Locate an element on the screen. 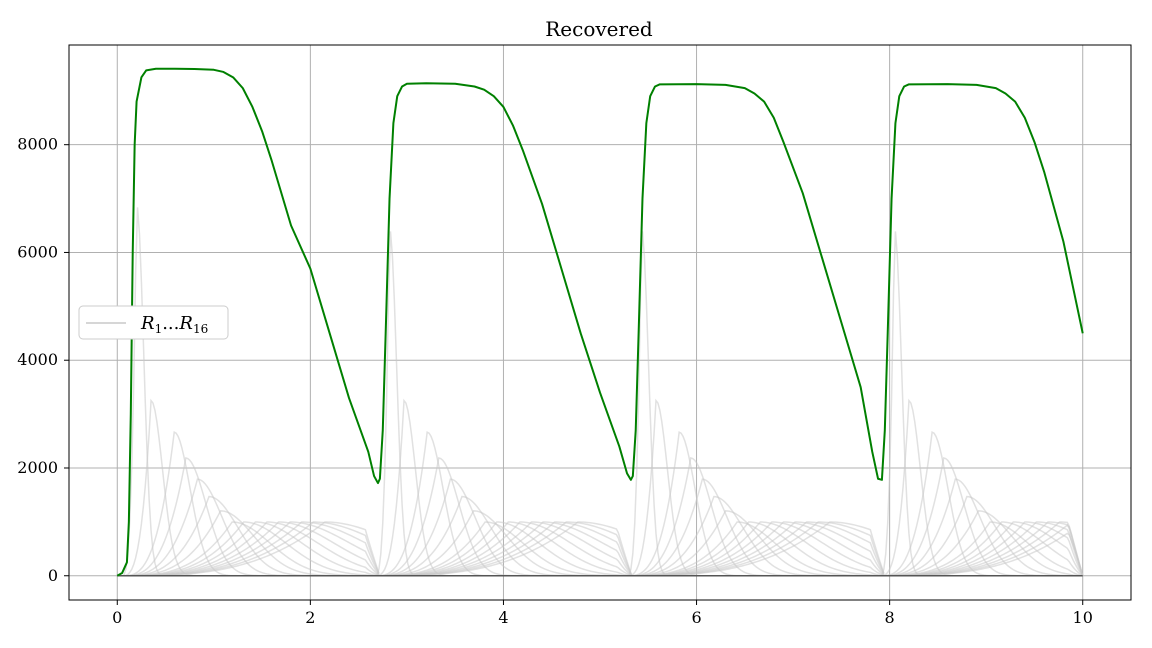  x-tick-label: 10 is located at coordinates (1083, 617).